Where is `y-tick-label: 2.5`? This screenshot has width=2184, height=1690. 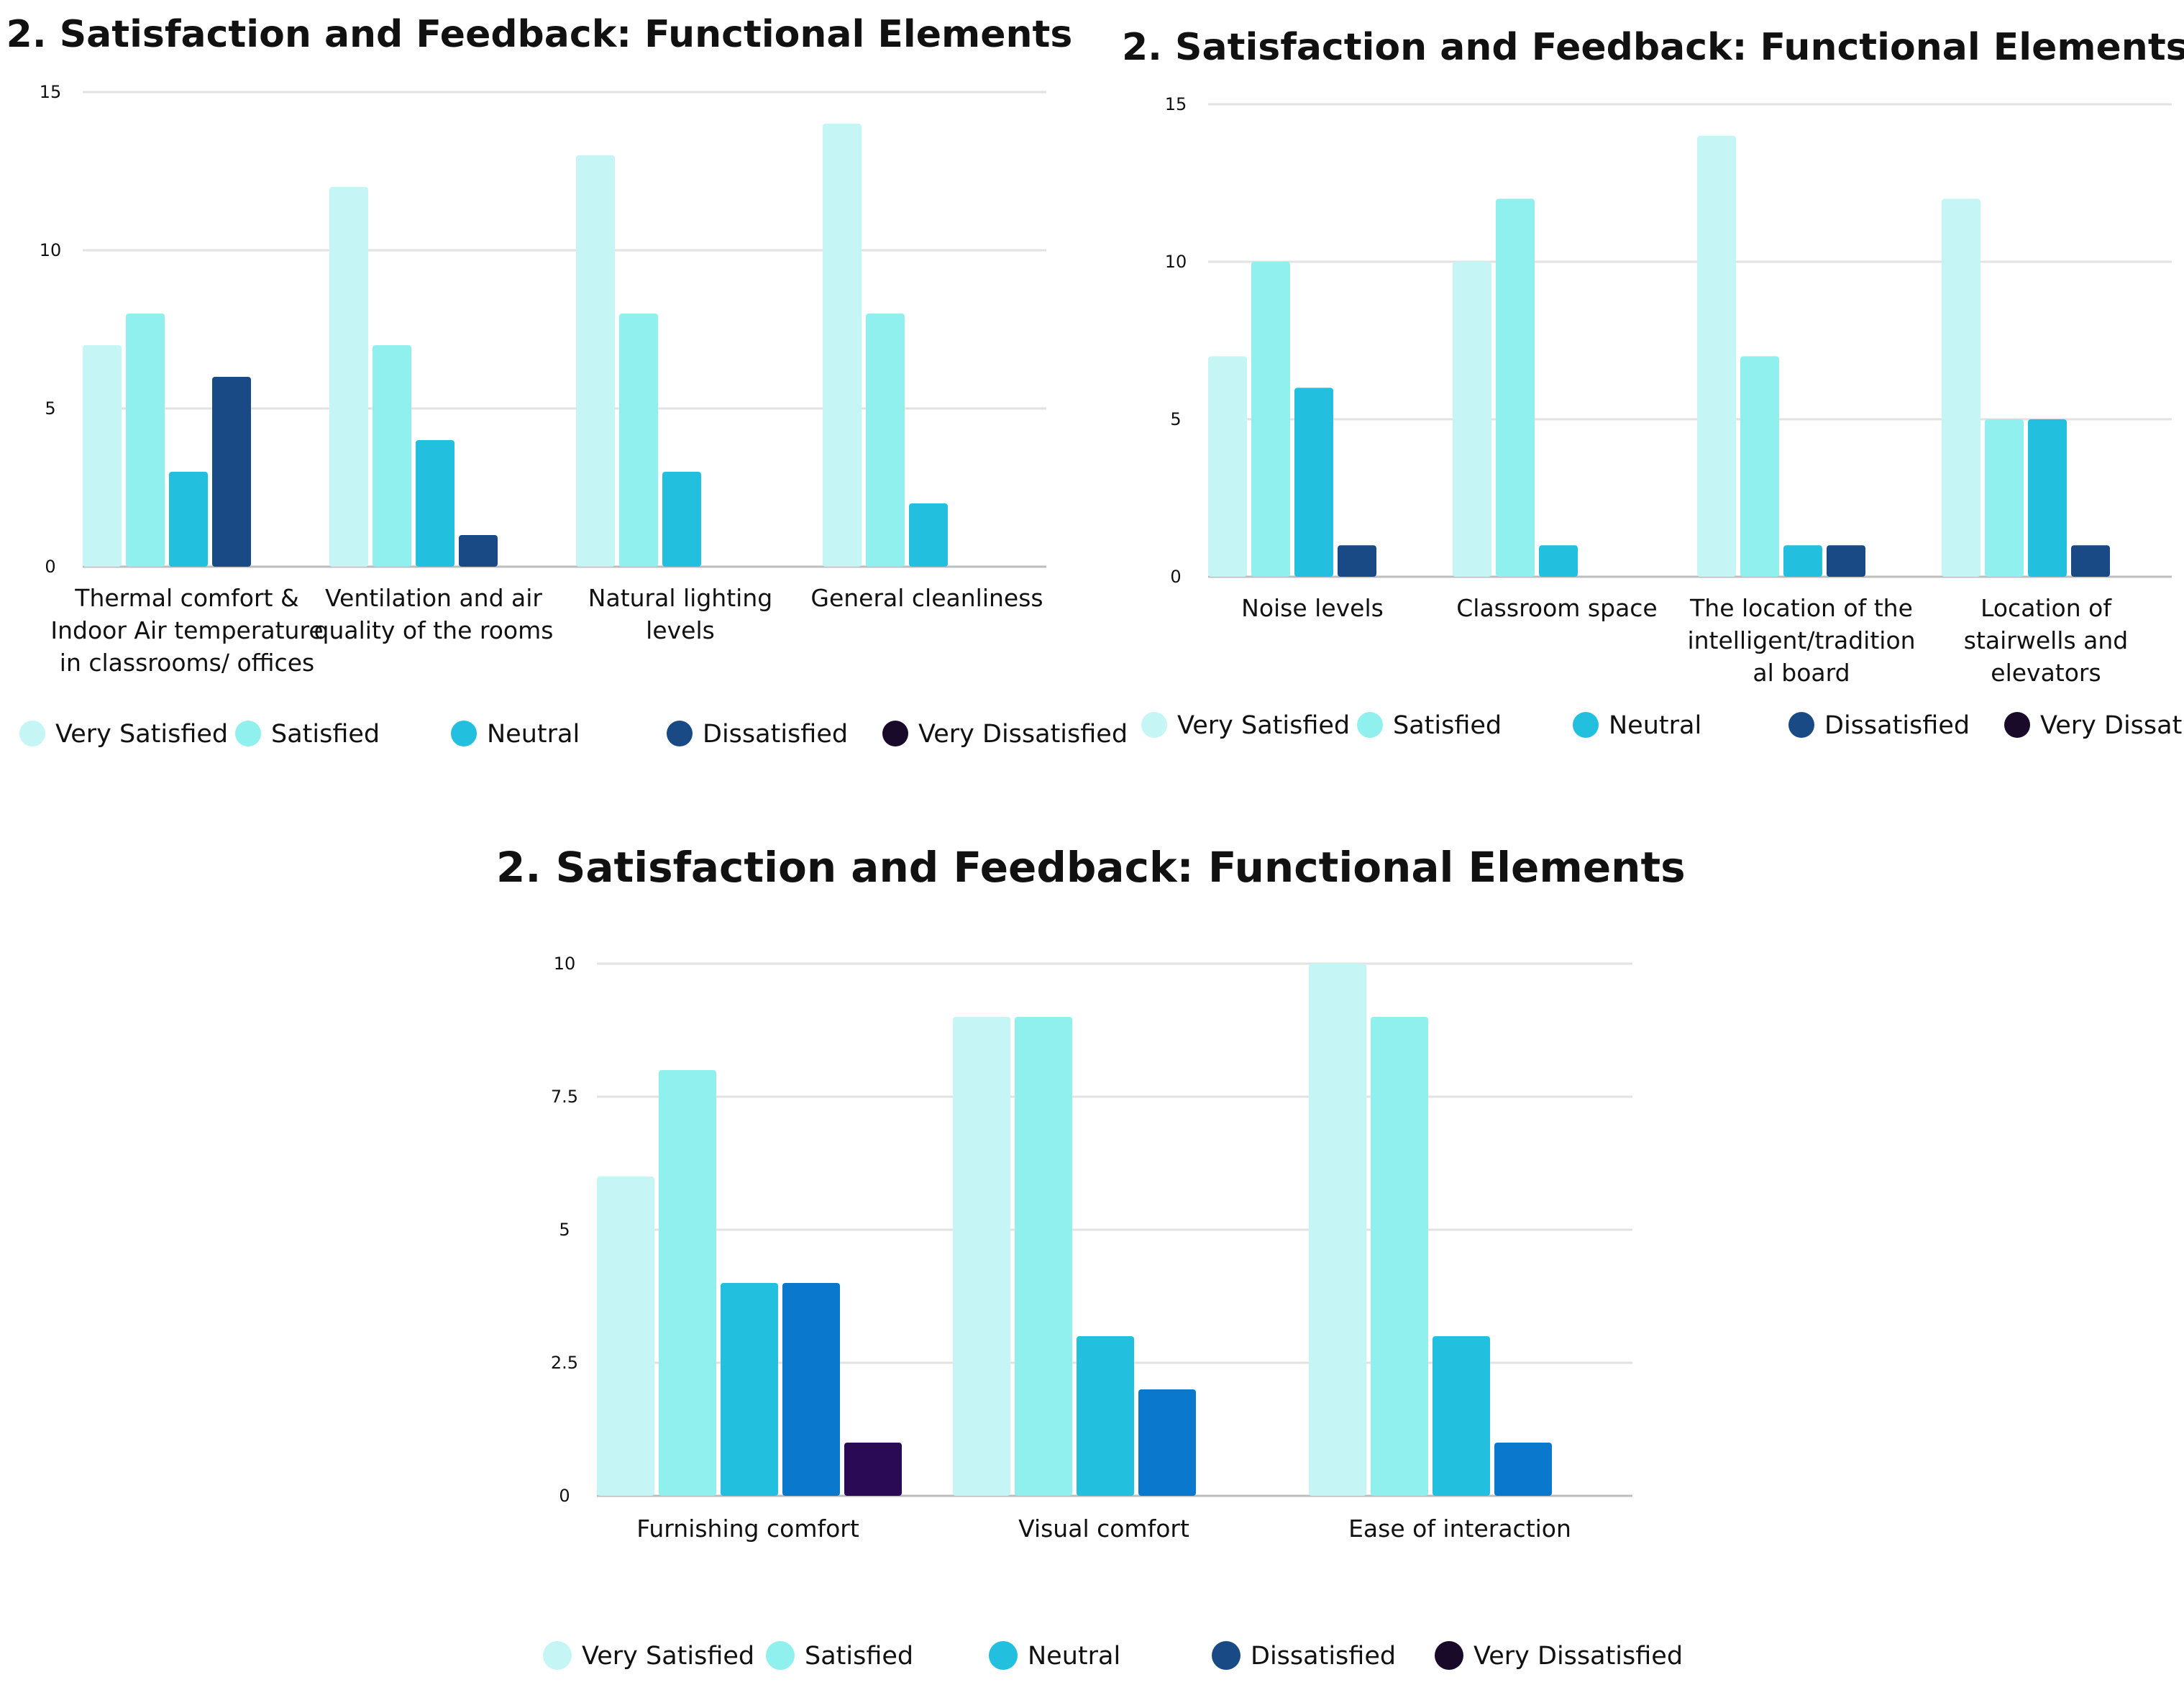 y-tick-label: 2.5 is located at coordinates (564, 1363).